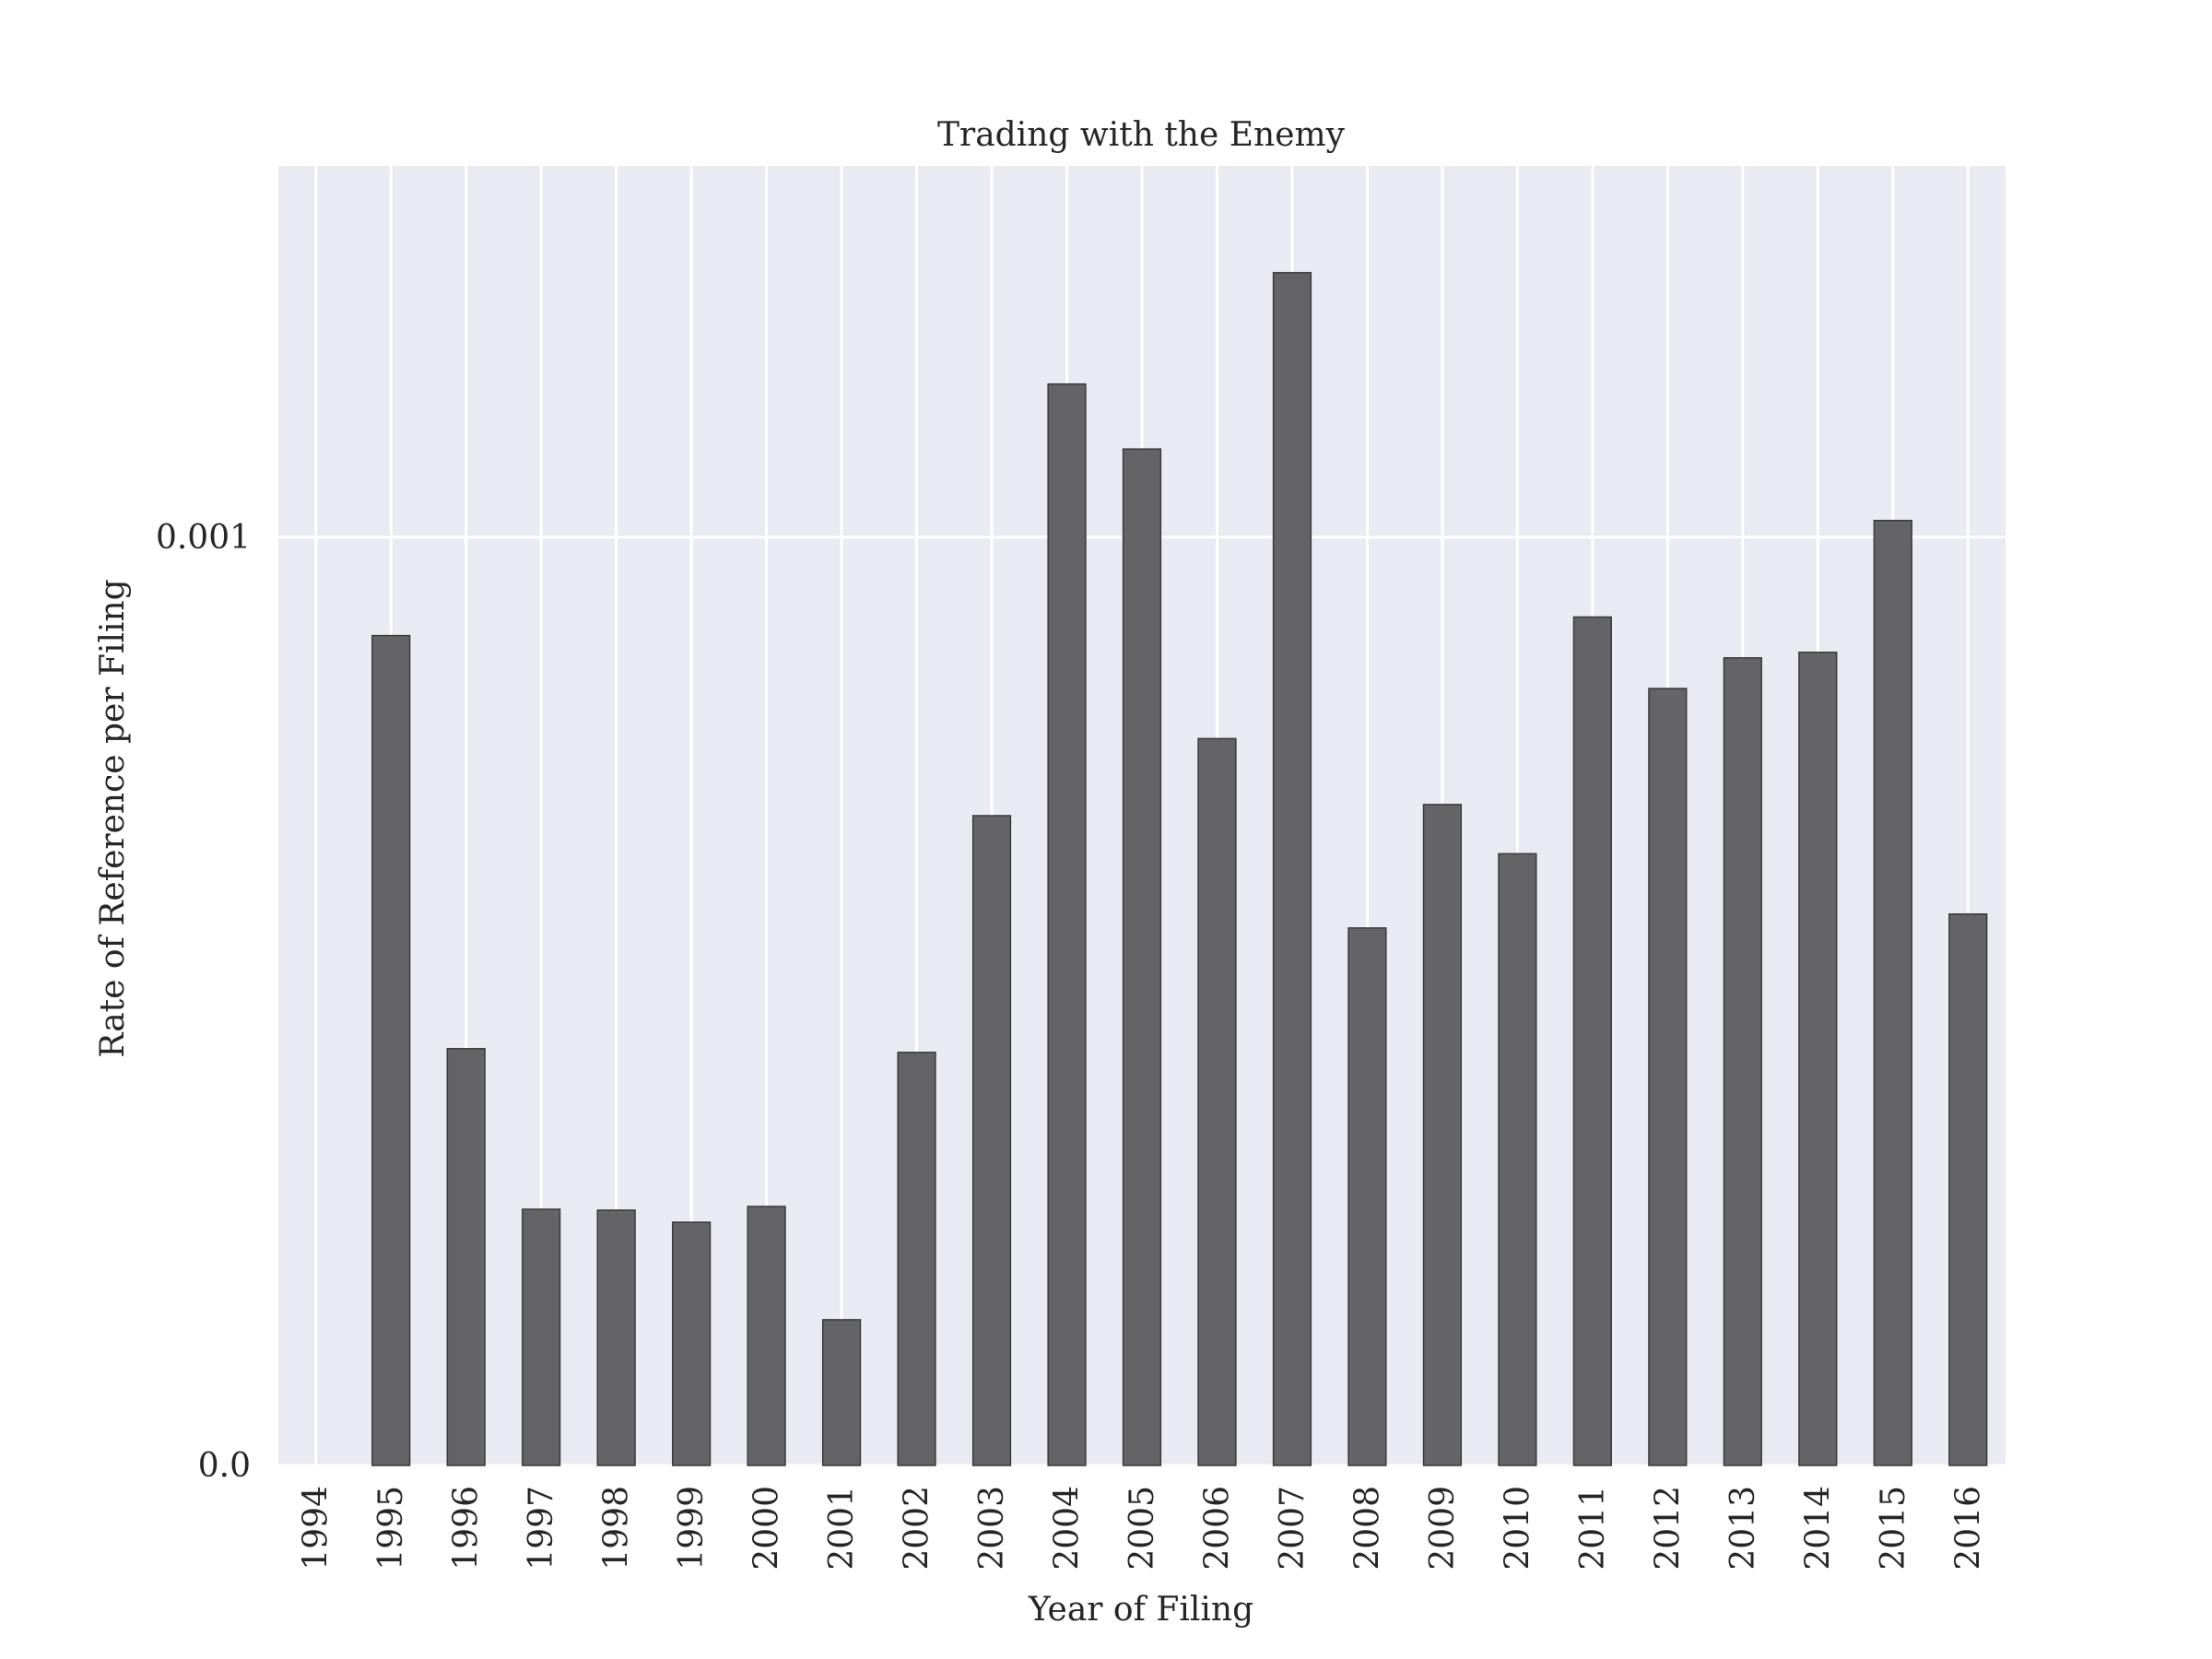 The height and width of the screenshot is (1659, 2212). I want to click on x-tick-label-1994: 1994, so click(316, 1528).